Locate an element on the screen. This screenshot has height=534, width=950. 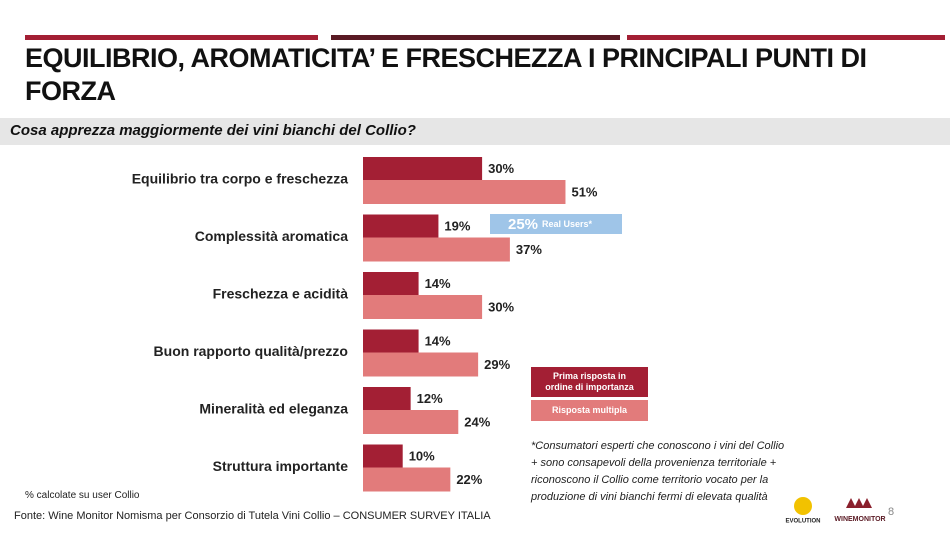
category-label: Freschezza e acidità is located at coordinates (281, 294).